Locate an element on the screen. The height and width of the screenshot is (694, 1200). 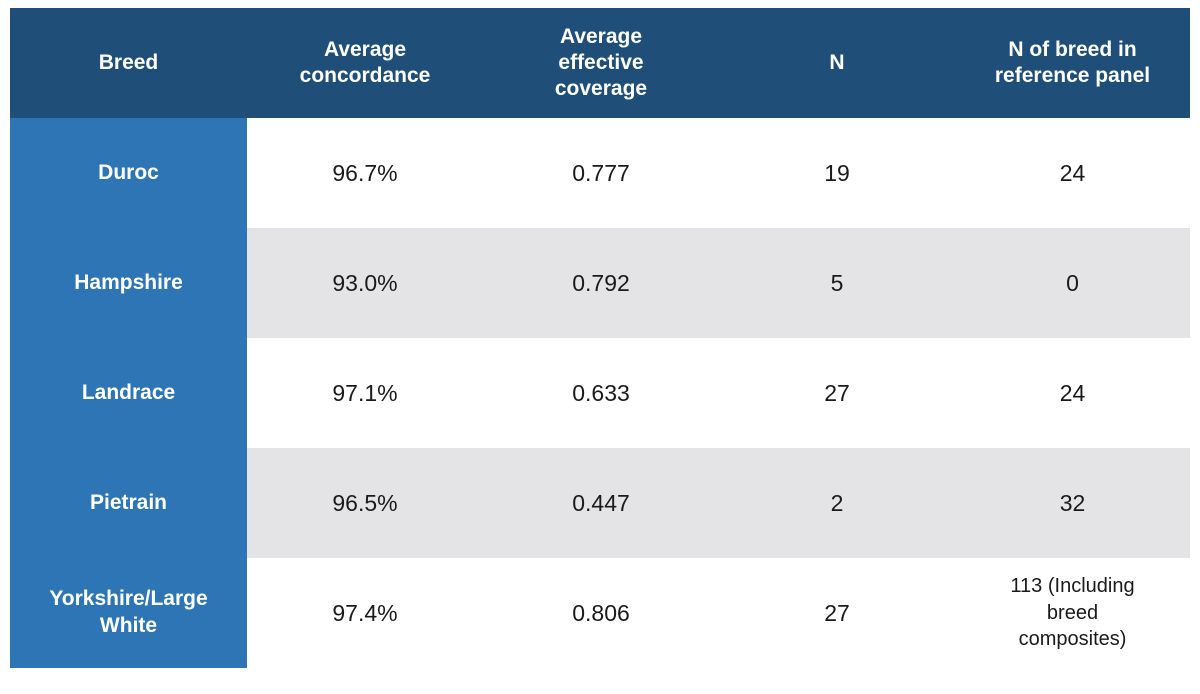
breed-cell: Yorkshire/Large White is located at coordinates (128, 613).